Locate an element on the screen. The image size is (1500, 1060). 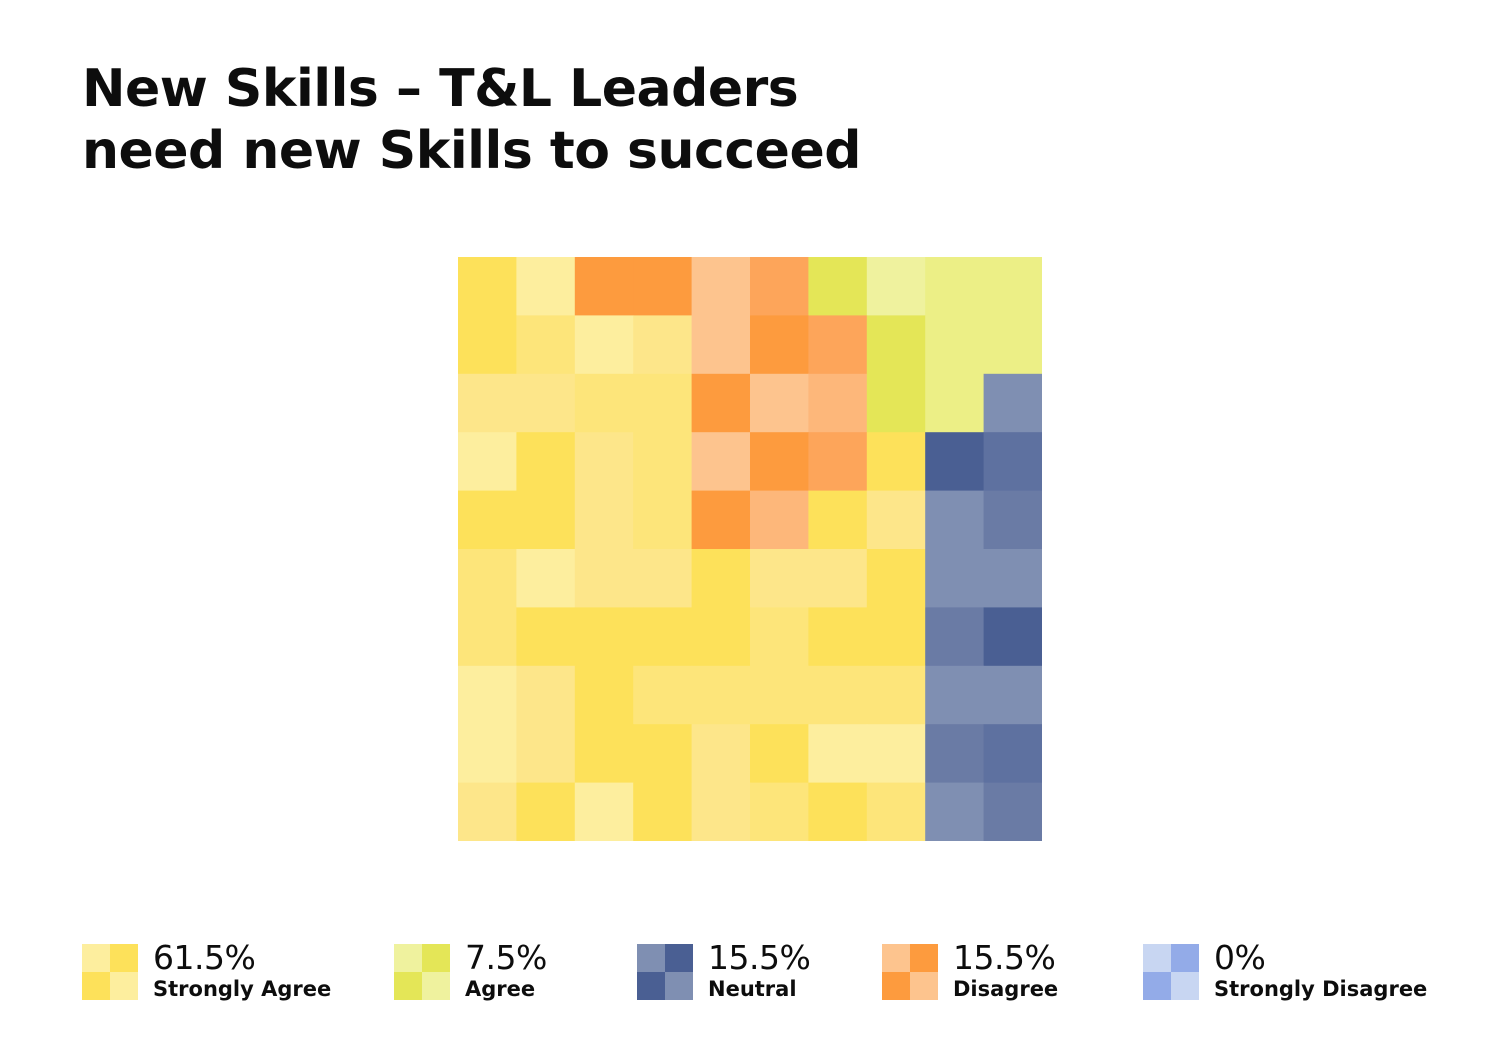
legend-swatch-agree is located at coordinates (422, 972).